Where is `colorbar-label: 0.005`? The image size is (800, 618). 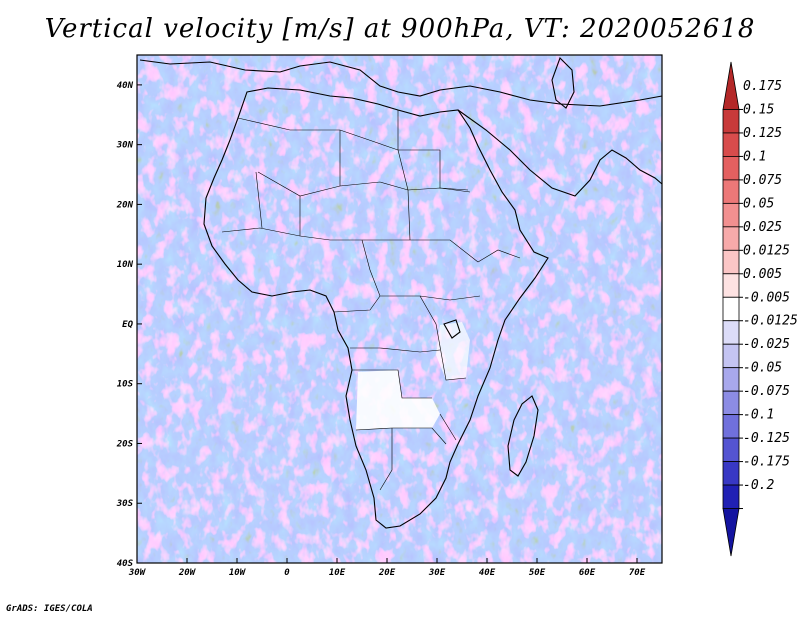 colorbar-label: 0.005 is located at coordinates (762, 274).